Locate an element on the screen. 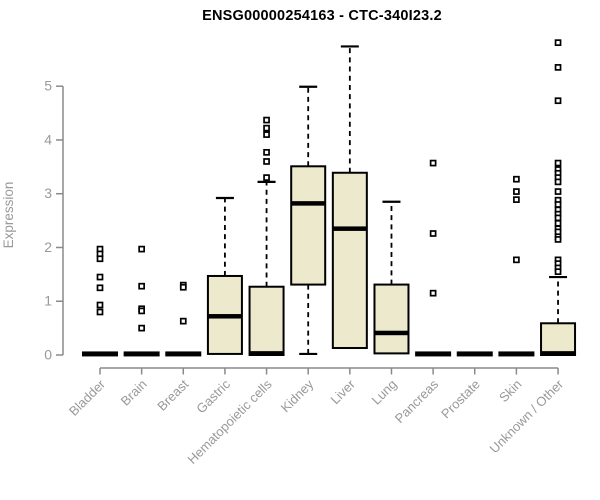 The image size is (600, 500). svg-text: 5 is located at coordinates (48, 86).